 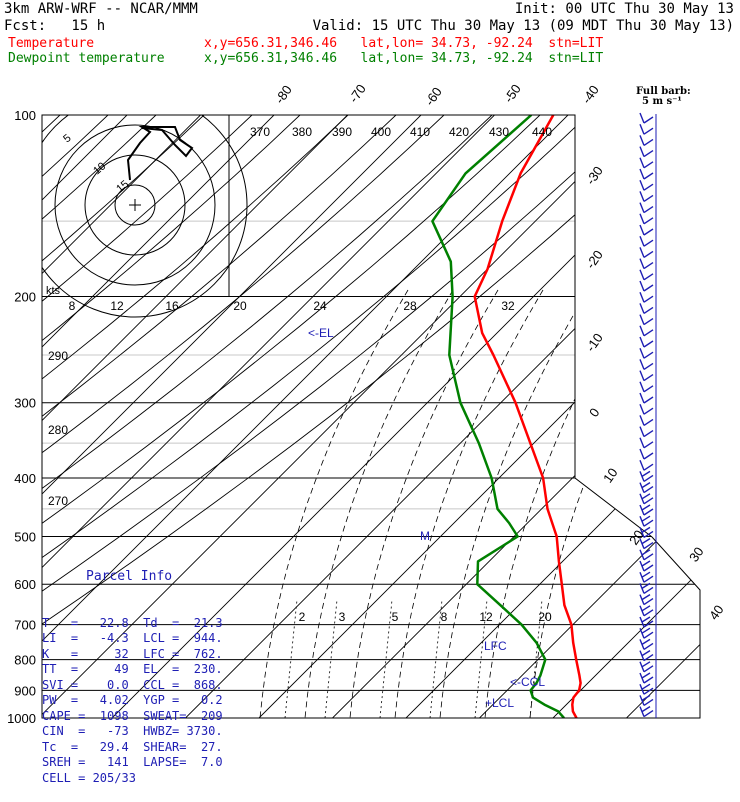 What do you see at coordinates (132, 748) in the screenshot?
I see `parcel-info-row: Tc = 29.4 SHEAR= 27.` at bounding box center [132, 748].